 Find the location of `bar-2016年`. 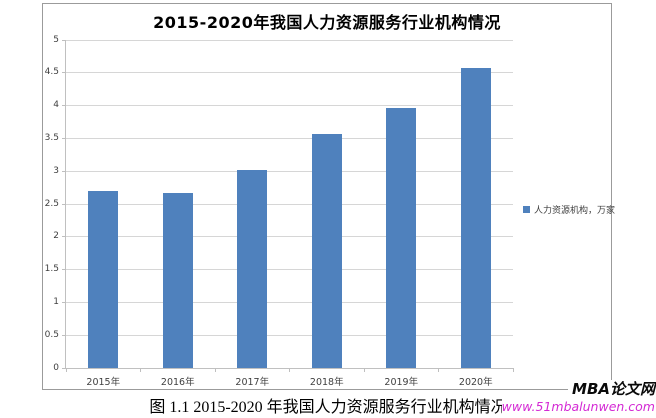

bar-2016年 is located at coordinates (177, 280).